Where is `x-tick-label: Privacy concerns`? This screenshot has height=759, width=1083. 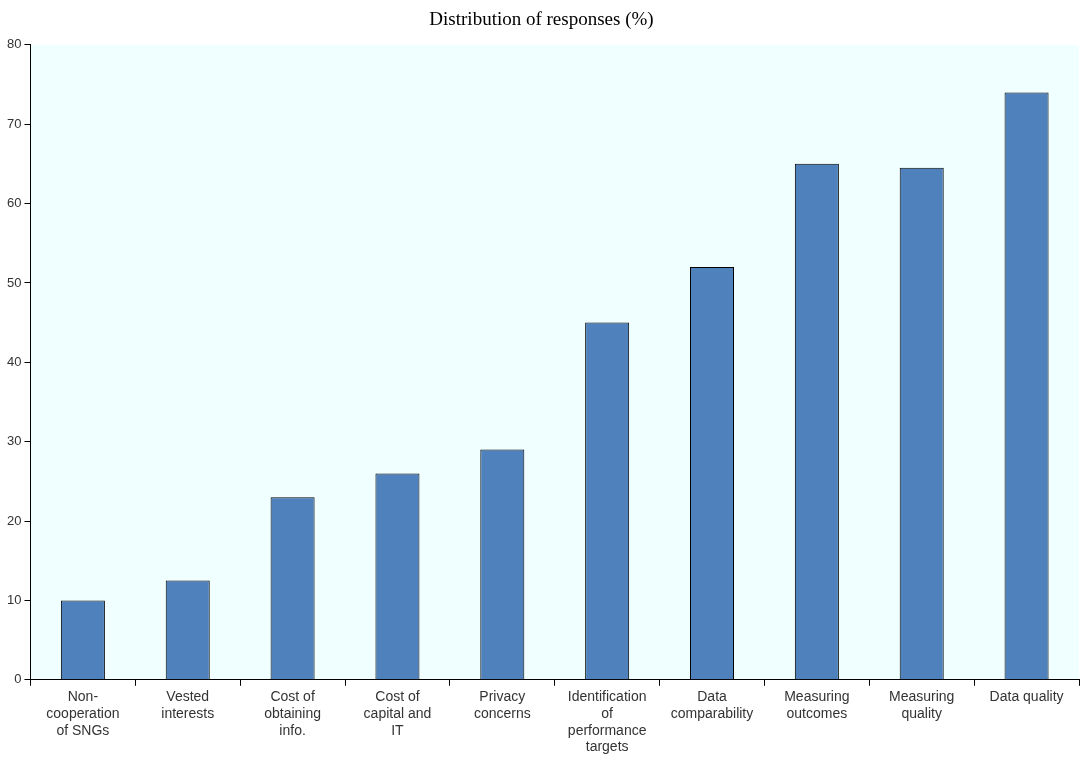
x-tick-label: Privacy concerns is located at coordinates (502, 704).